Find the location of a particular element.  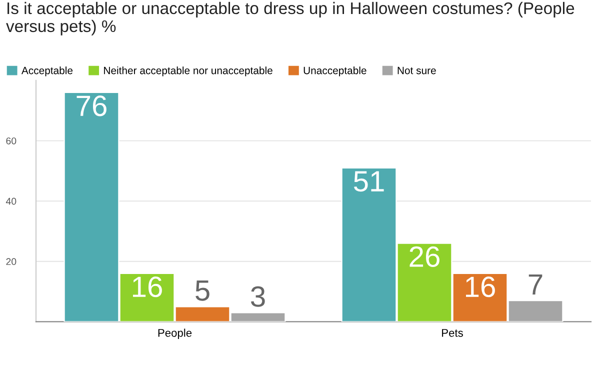

data-label: 3 is located at coordinates (258, 296).